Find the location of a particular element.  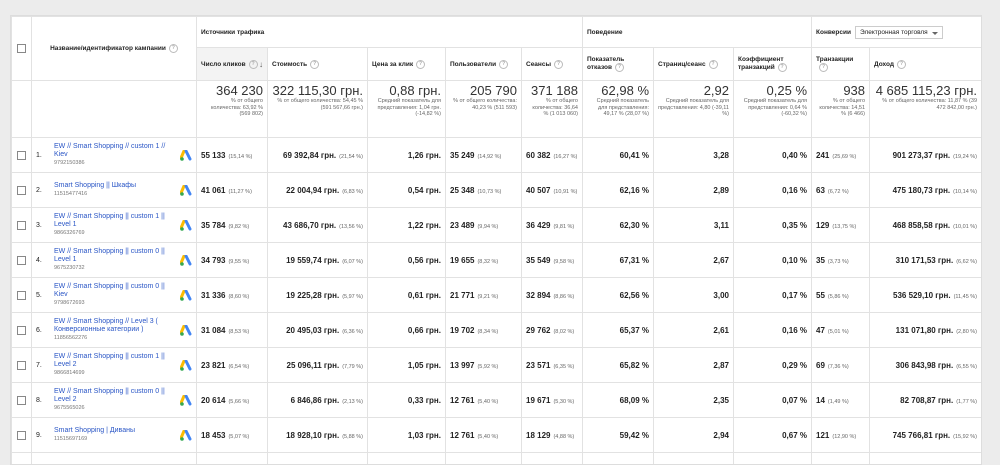

column-header: Стоимость? is located at coordinates (318, 64).